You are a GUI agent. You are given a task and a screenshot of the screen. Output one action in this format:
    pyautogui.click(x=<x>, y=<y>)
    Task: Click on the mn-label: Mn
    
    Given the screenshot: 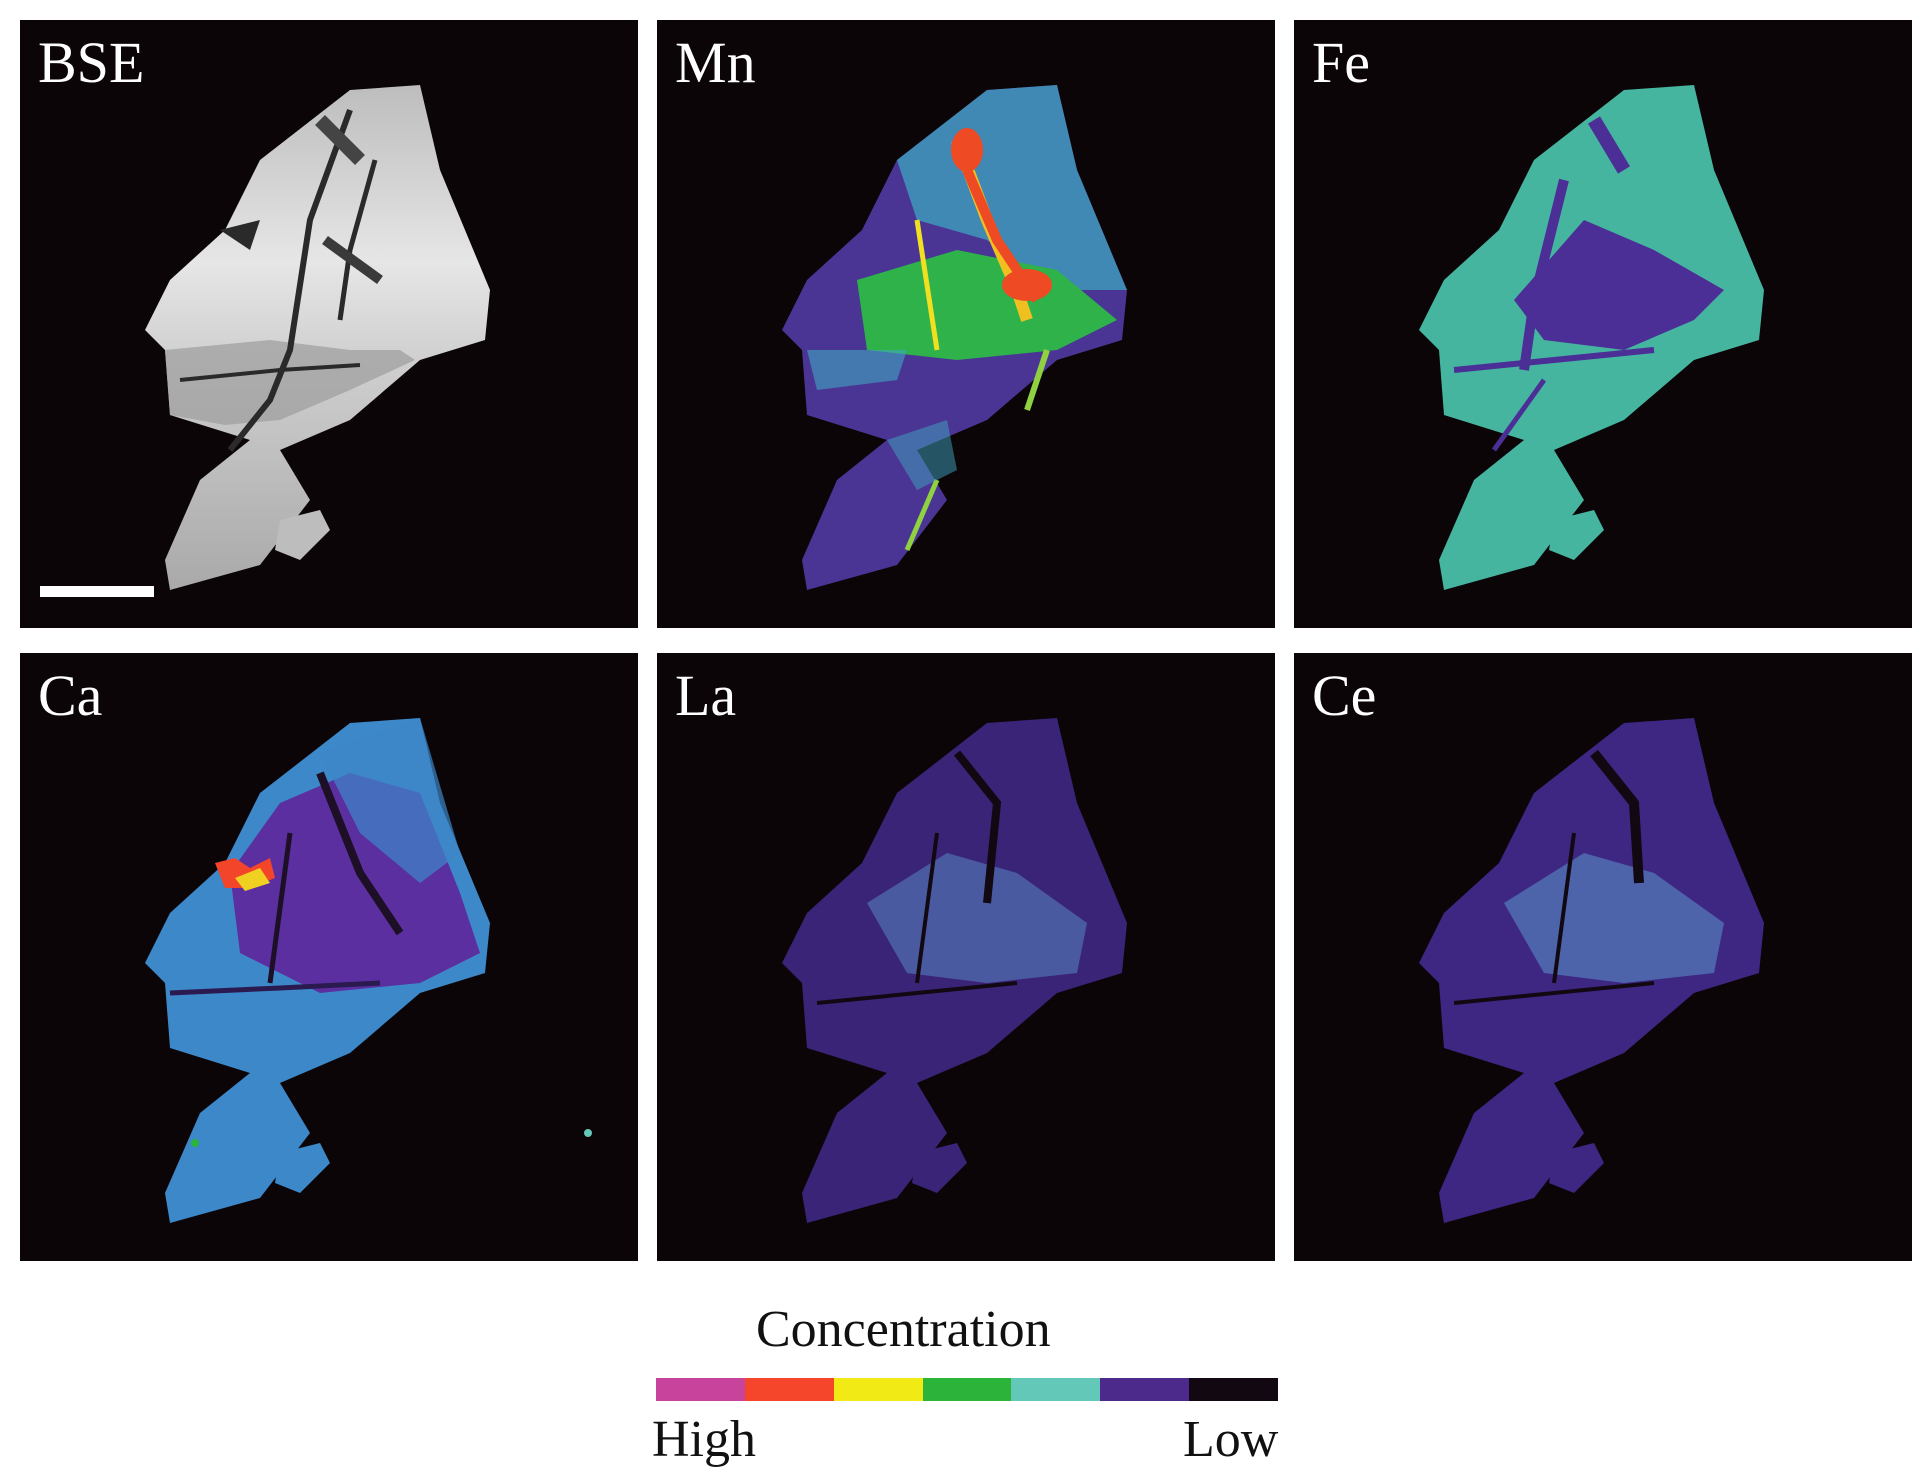 What is the action you would take?
    pyautogui.click(x=715, y=62)
    